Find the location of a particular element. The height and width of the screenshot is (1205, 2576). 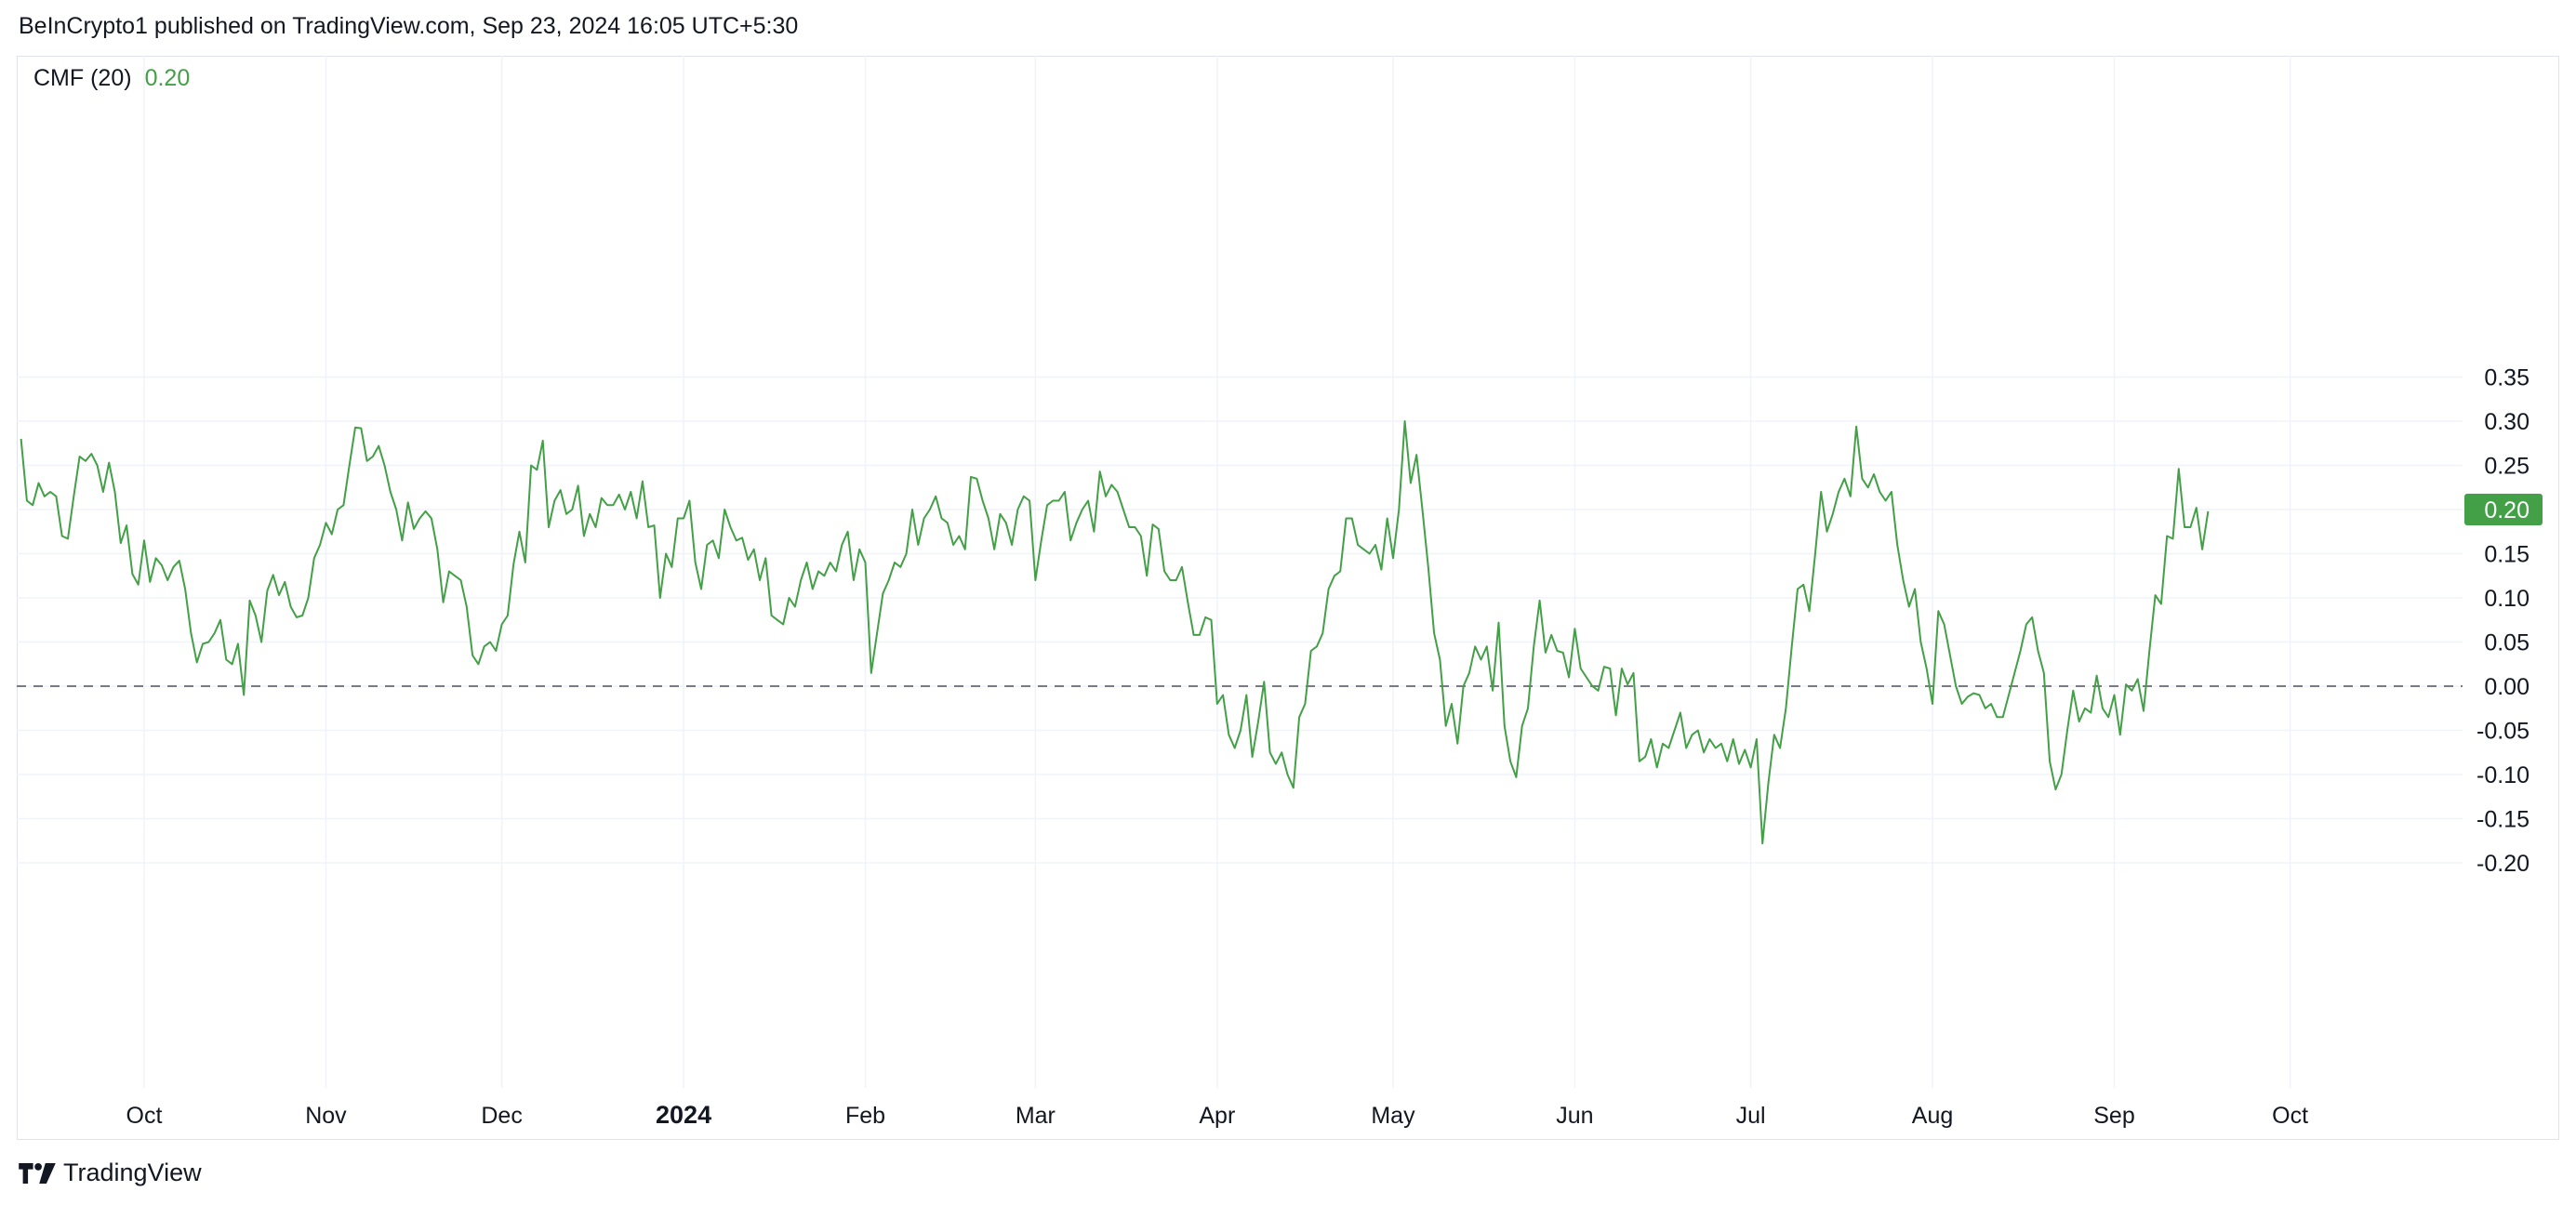

x-axis: Oct Nov Dec 2024 Feb Mar Apr May Jun Jul Aug Sep Oct is located at coordinates (1217, 1115).